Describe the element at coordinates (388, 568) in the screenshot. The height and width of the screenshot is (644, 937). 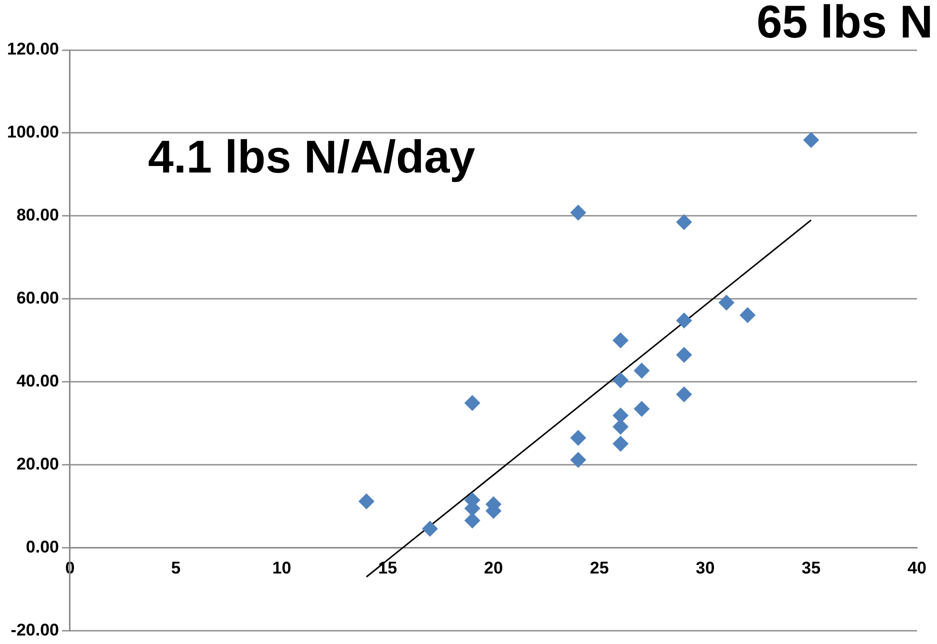
I see `x-tick-label: 15` at that location.